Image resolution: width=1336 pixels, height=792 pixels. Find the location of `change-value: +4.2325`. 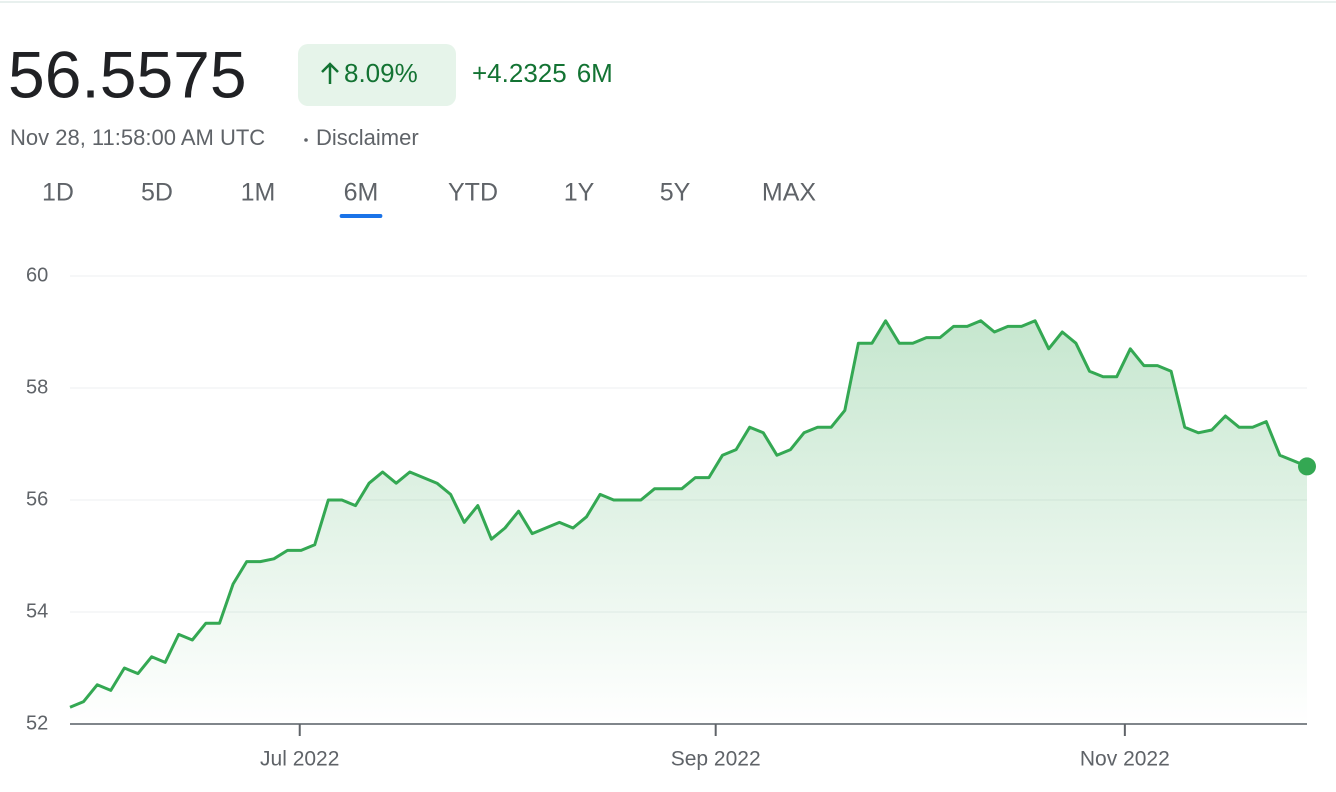

change-value: +4.2325 is located at coordinates (519, 73).